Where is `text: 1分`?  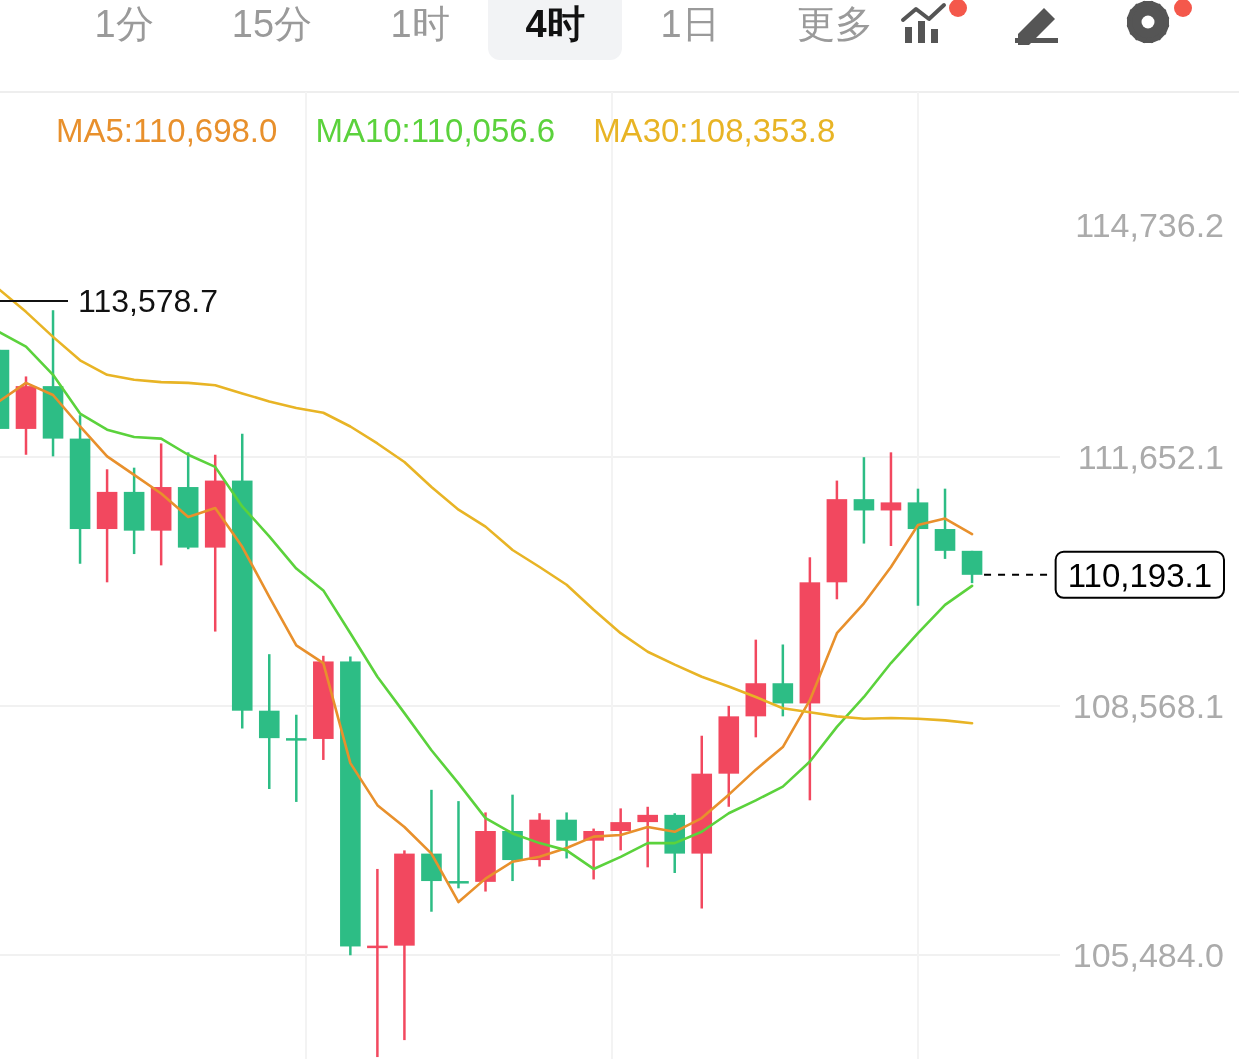
text: 1分 is located at coordinates (124, 24).